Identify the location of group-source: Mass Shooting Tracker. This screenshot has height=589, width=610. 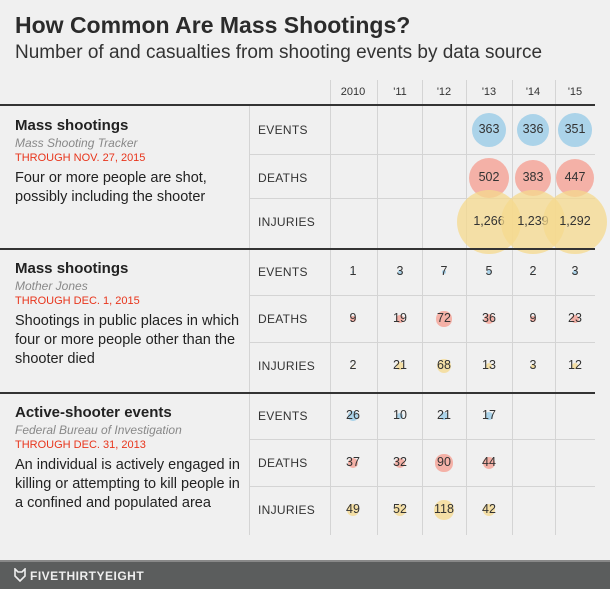
(76, 143).